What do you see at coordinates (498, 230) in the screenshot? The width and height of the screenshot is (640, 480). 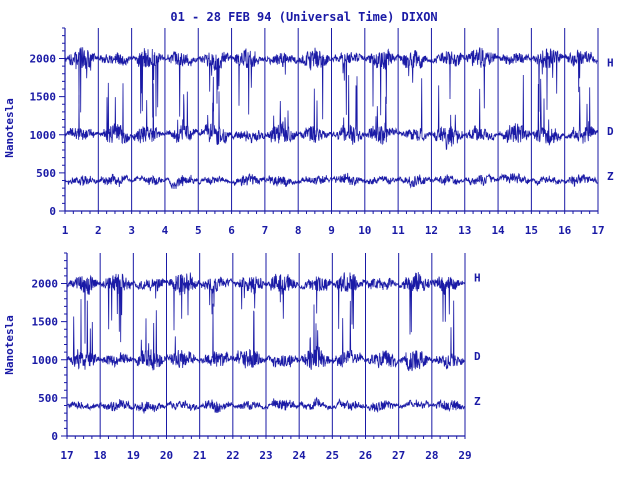 I see `panel-1-x-tick-label: 14` at bounding box center [498, 230].